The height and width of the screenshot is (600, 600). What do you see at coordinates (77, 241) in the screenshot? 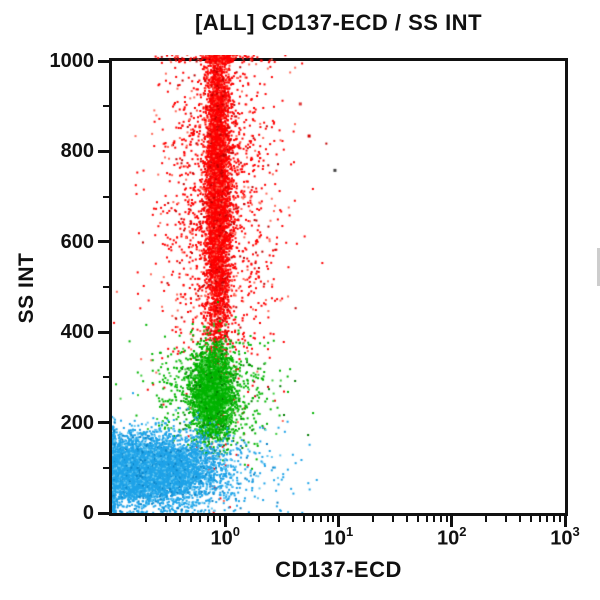
I see `y-tick-label: 600` at bounding box center [77, 241].